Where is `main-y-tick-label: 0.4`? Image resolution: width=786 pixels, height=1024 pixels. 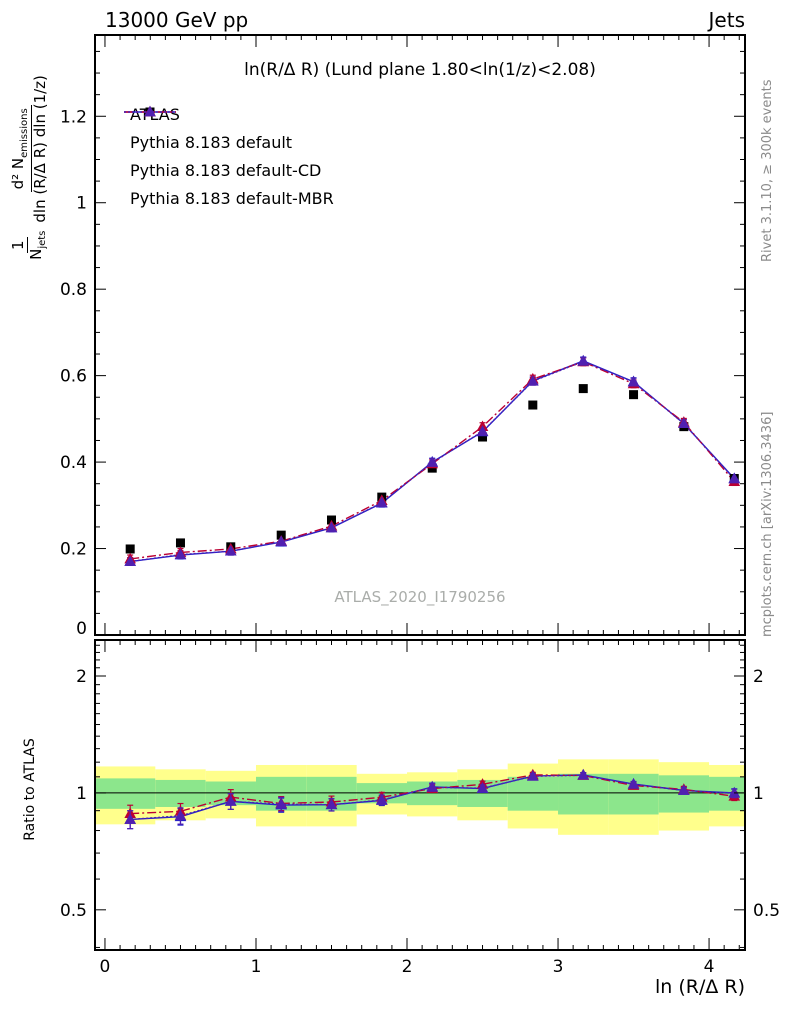
main-y-tick-label: 0.4 is located at coordinates (73, 463).